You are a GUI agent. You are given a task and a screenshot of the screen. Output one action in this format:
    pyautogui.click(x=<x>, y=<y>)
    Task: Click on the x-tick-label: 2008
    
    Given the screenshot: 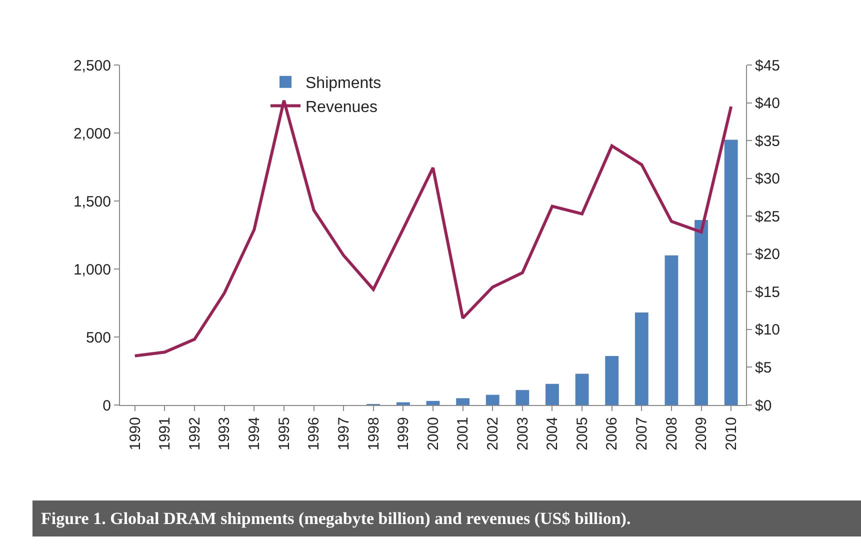 What is the action you would take?
    pyautogui.click(x=671, y=433)
    